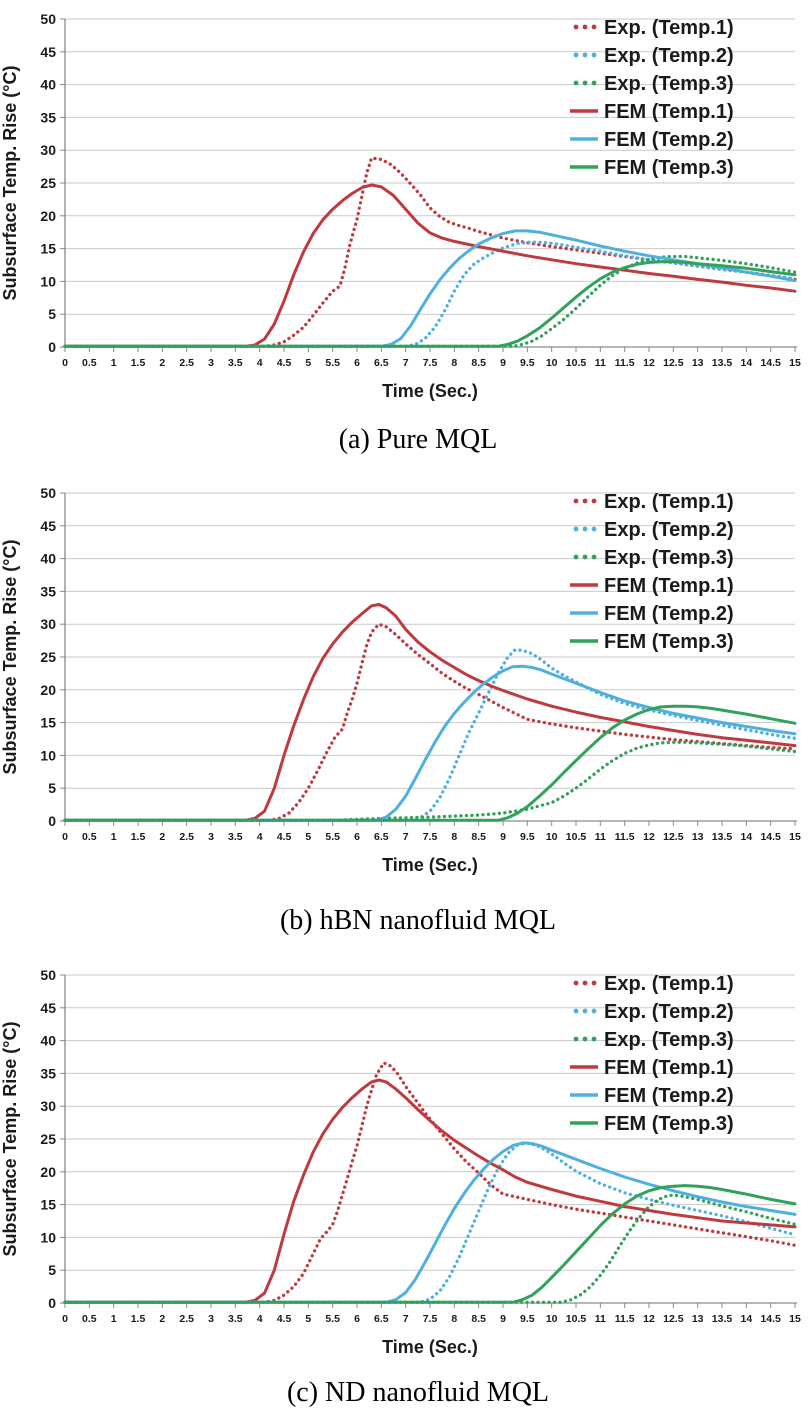 Image resolution: width=812 pixels, height=1418 pixels. Describe the element at coordinates (10, 657) in the screenshot. I see `y-axis-title: Subsurface Temp. Rise (°C)` at that location.